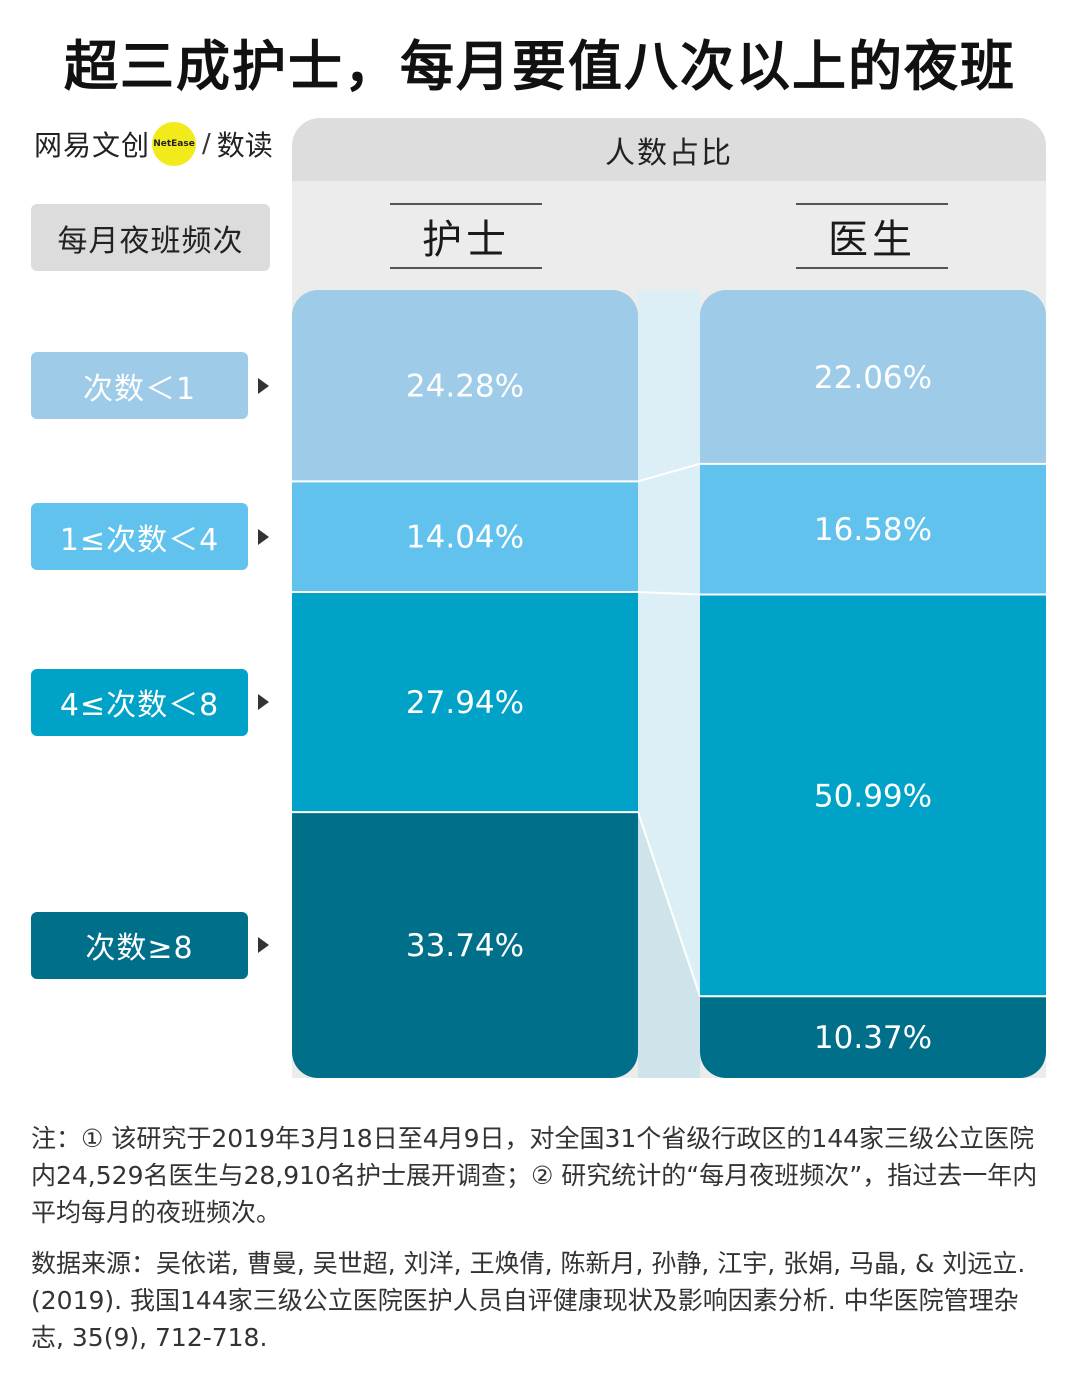 The height and width of the screenshot is (1380, 1080). I want to click on column-header-nurse: 护士, so click(466, 236).